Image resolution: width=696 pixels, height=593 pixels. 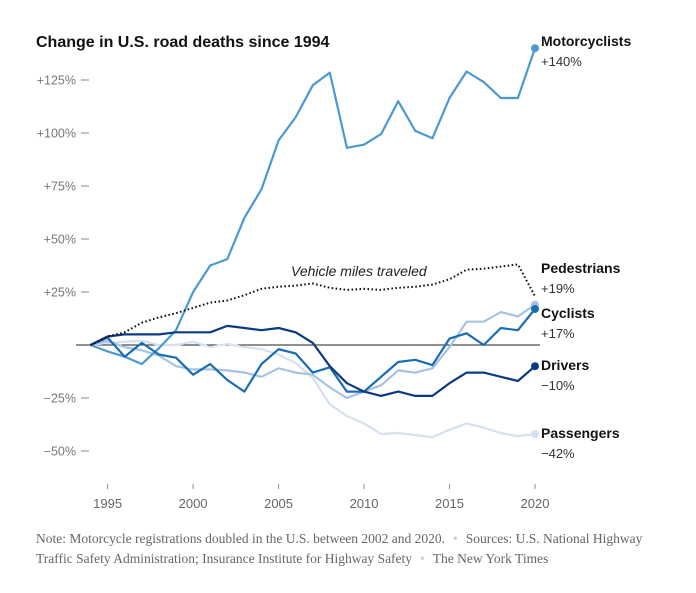 What do you see at coordinates (313, 304) in the screenshot?
I see `series-line-vehicle-miles-traveled` at bounding box center [313, 304].